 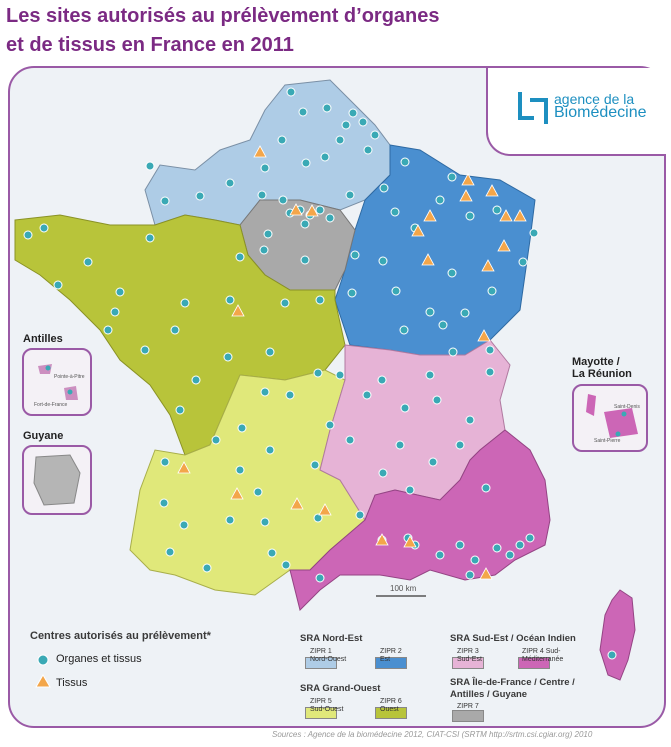 I want to click on zipr6-swatch, so click(x=391, y=713).